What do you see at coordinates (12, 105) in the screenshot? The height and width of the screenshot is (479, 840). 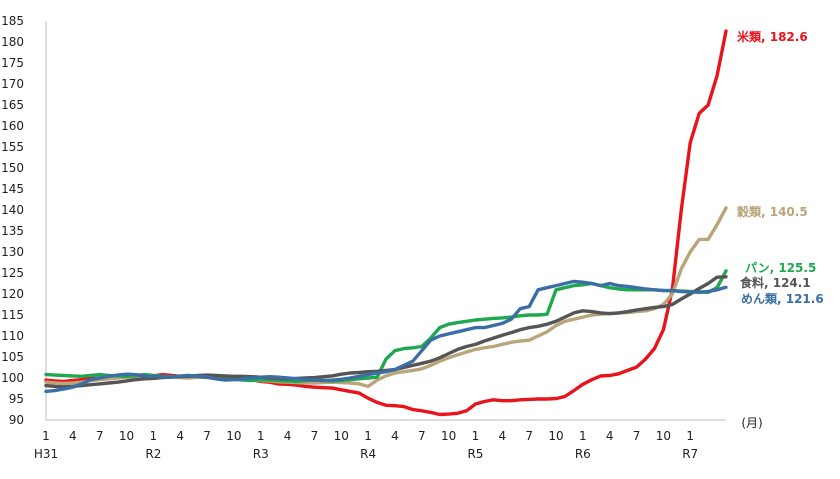 I see `y-tick-label: 165` at bounding box center [12, 105].